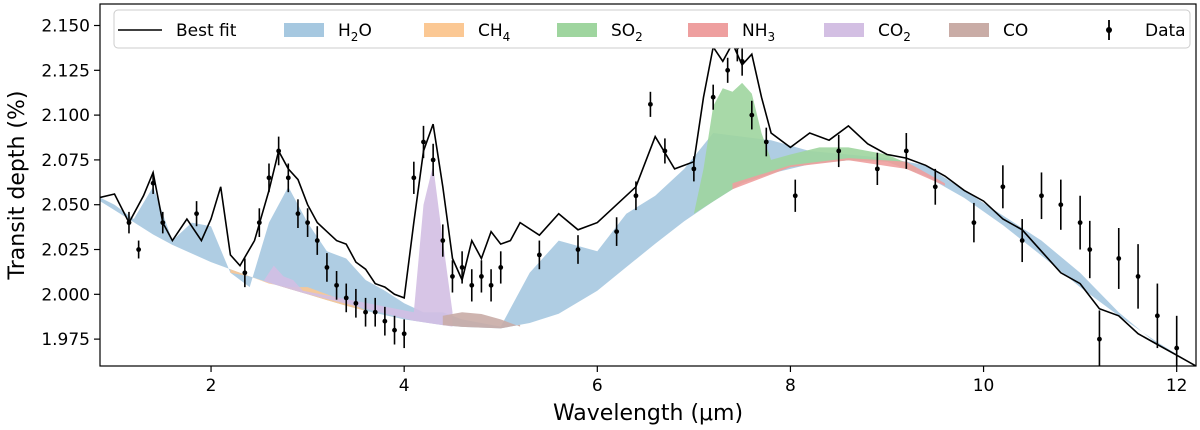 The width and height of the screenshot is (1200, 430). Describe the element at coordinates (758, 32) in the screenshot. I see `legend-label: NH3` at that location.